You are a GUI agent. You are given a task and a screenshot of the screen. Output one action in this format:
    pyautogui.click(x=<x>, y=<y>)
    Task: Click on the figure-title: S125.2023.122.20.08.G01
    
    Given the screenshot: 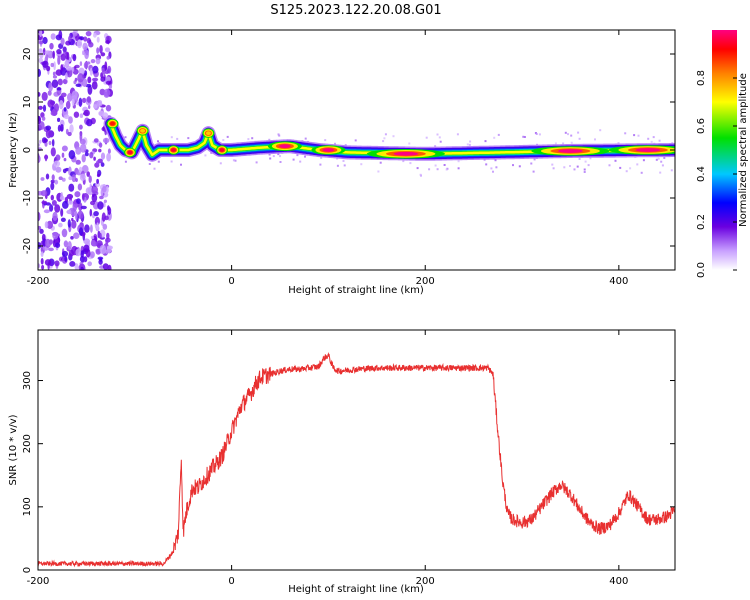 What is the action you would take?
    pyautogui.click(x=355, y=10)
    